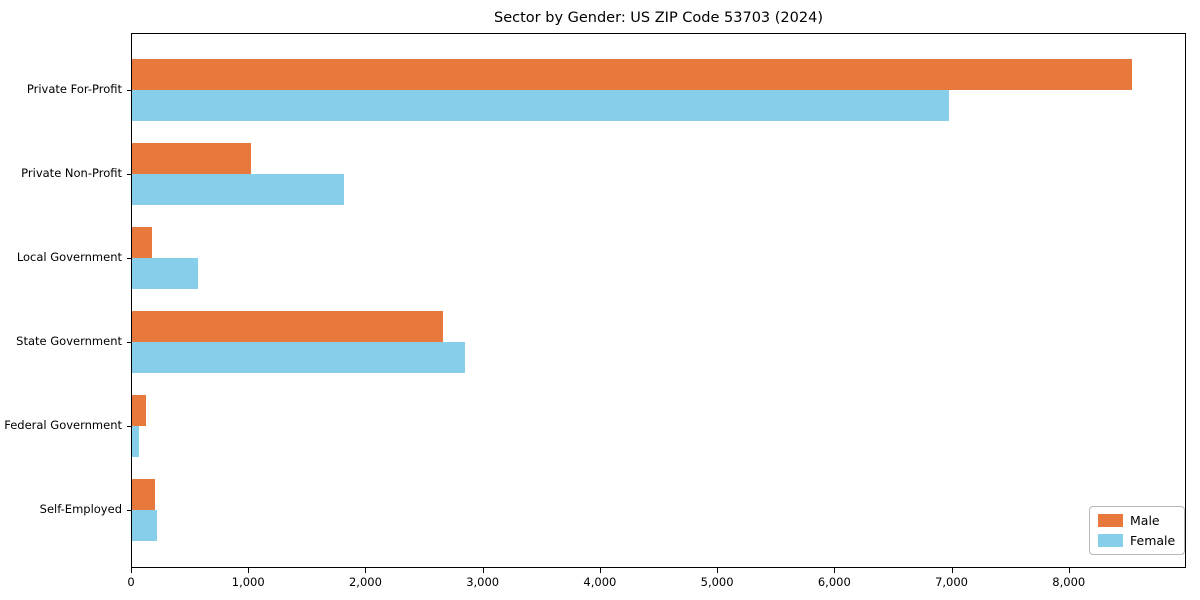  I want to click on y-label-2: Local Government, so click(69, 257).